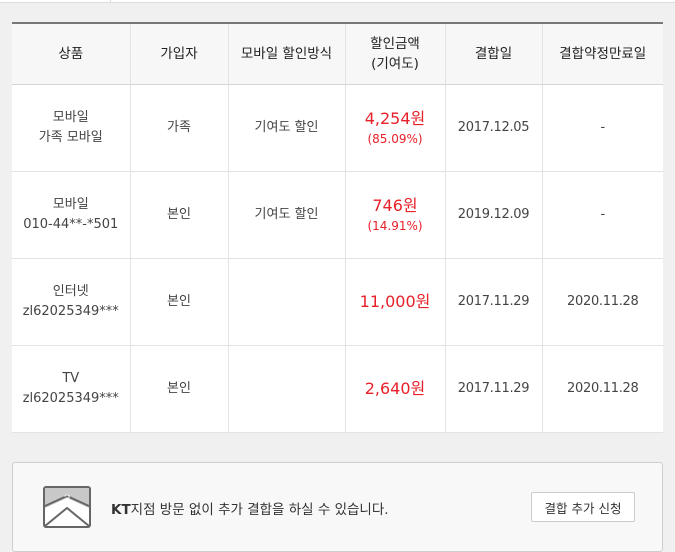  Describe the element at coordinates (395, 389) in the screenshot. I see `amount-cell: 2,640원` at that location.